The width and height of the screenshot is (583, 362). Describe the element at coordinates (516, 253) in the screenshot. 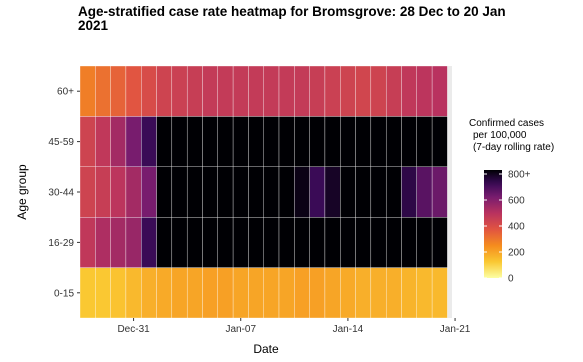

I see `legend-tick-label: 200` at that location.